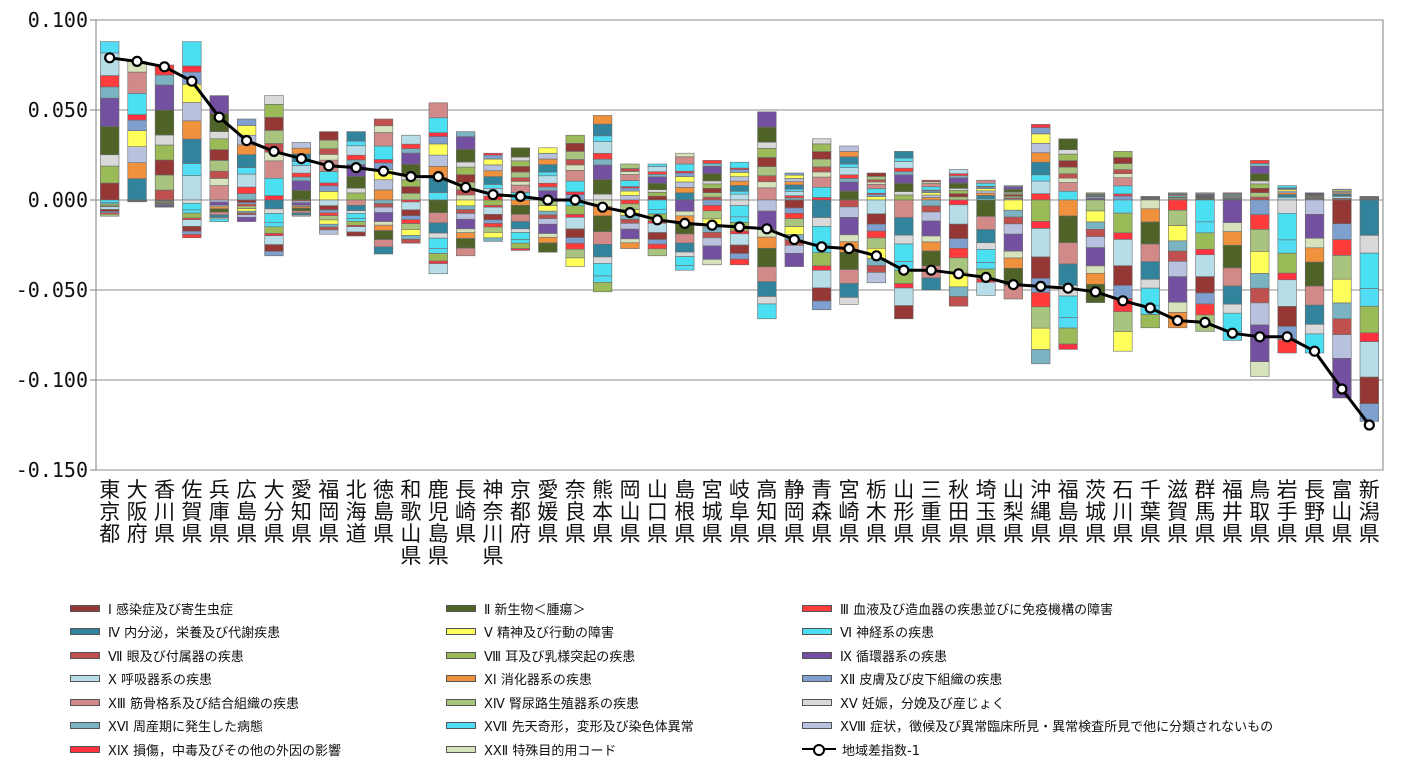  Describe the element at coordinates (602, 490) in the screenshot. I see `x-tick-label-char: 熊` at that location.